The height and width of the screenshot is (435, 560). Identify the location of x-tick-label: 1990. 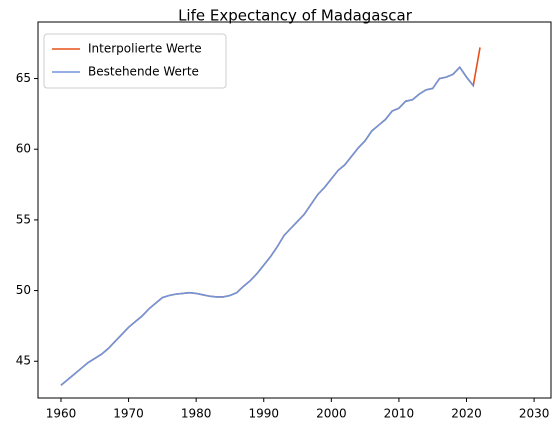
(263, 414).